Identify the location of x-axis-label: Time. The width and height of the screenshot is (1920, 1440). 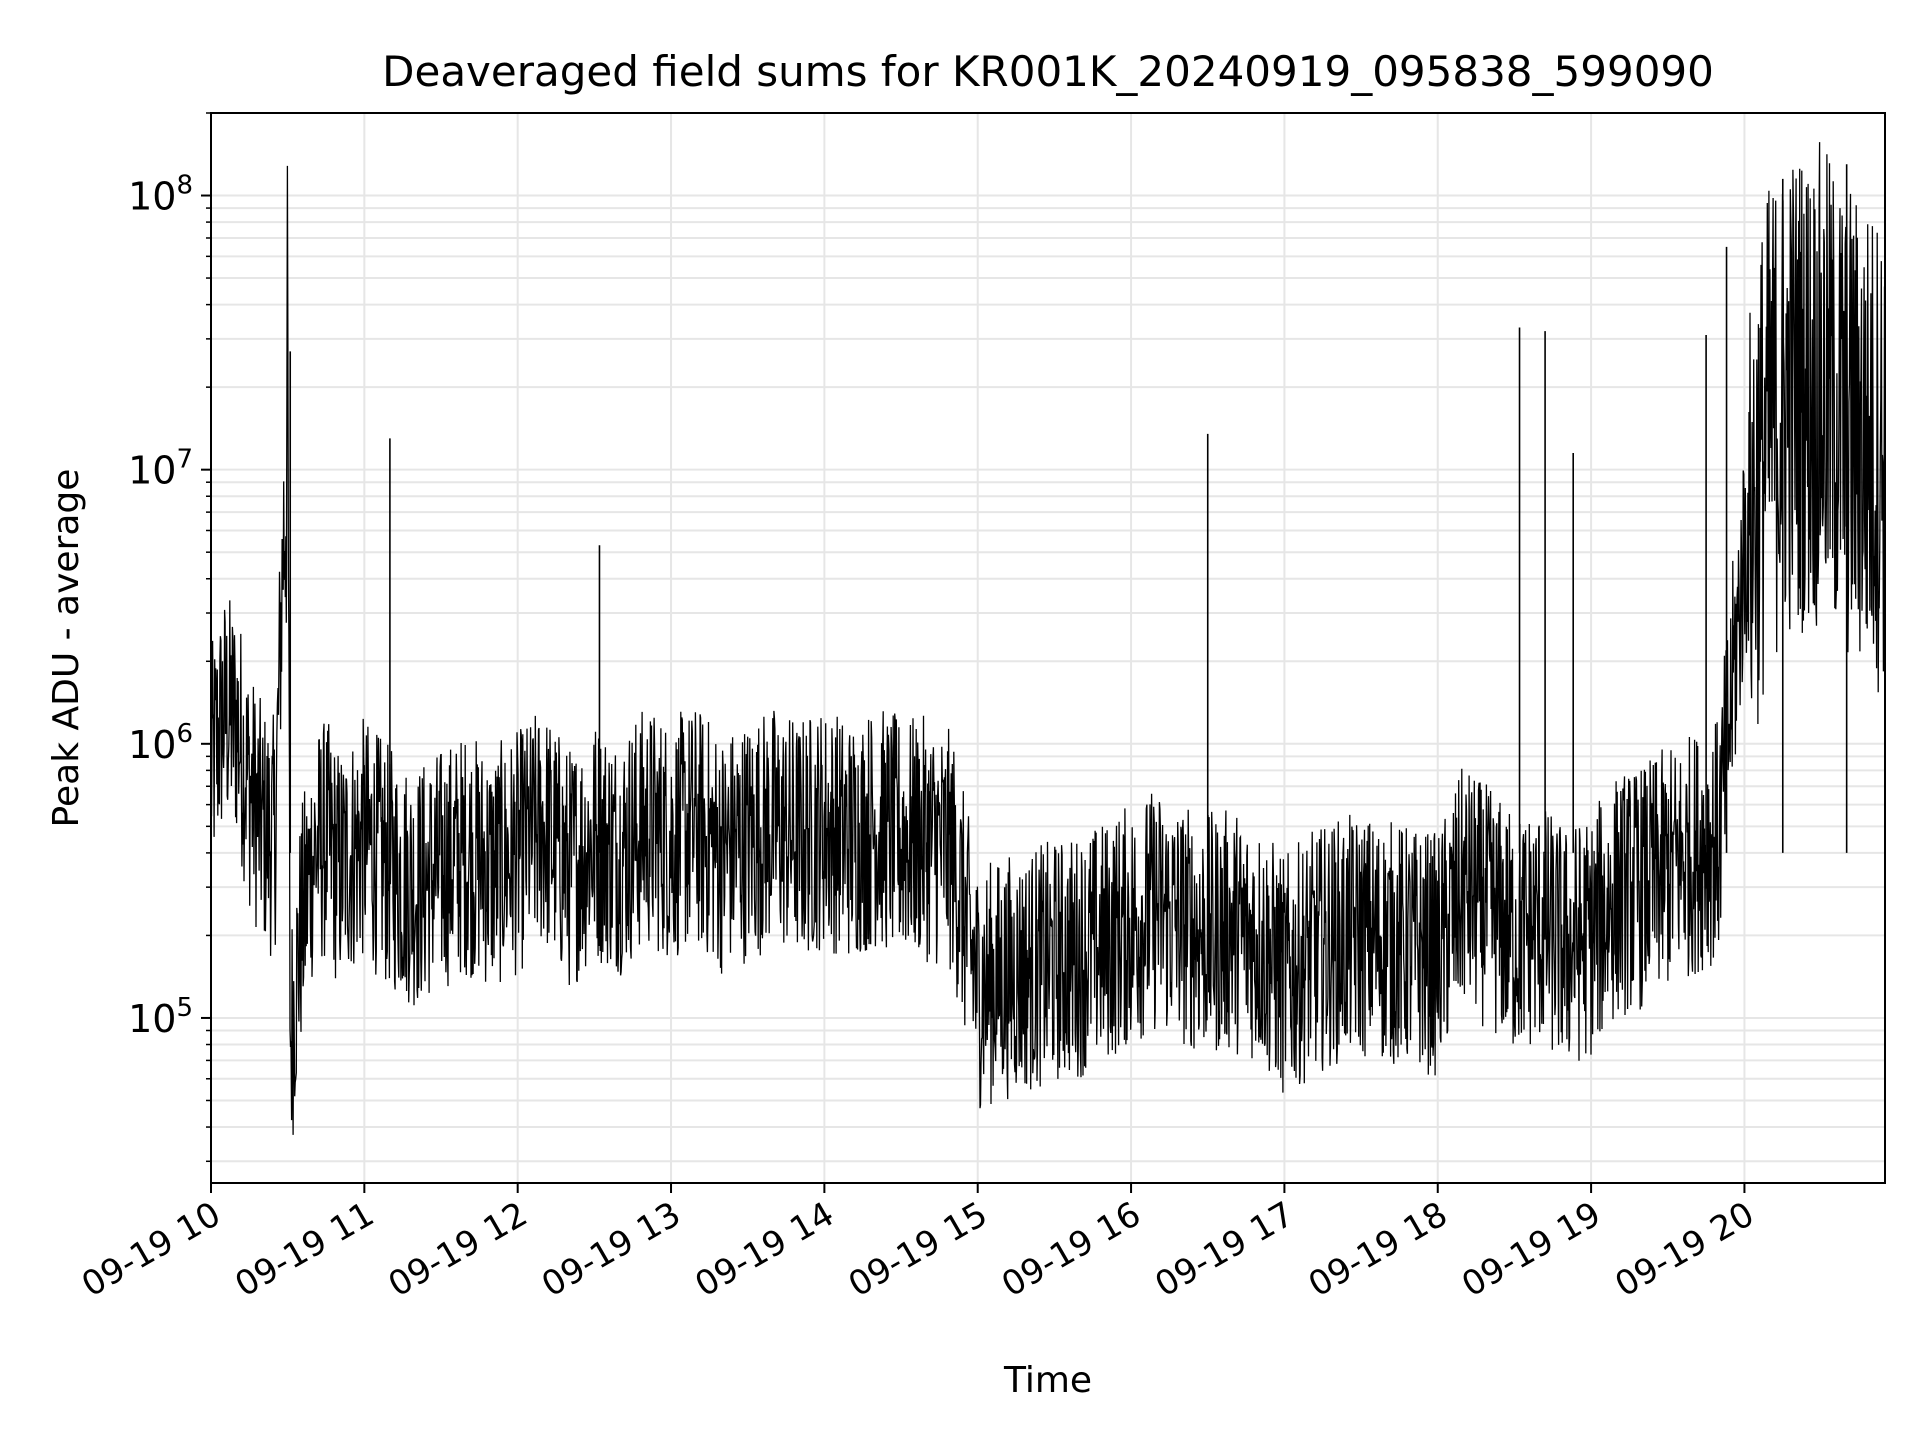
(1047, 1380).